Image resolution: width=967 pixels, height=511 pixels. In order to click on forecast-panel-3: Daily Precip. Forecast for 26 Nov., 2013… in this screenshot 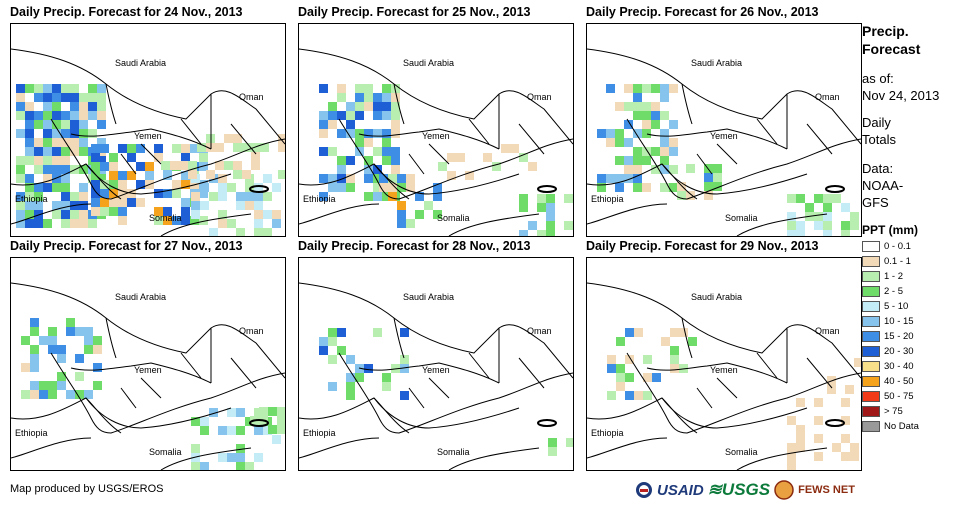, I will do `click(728, 121)`.